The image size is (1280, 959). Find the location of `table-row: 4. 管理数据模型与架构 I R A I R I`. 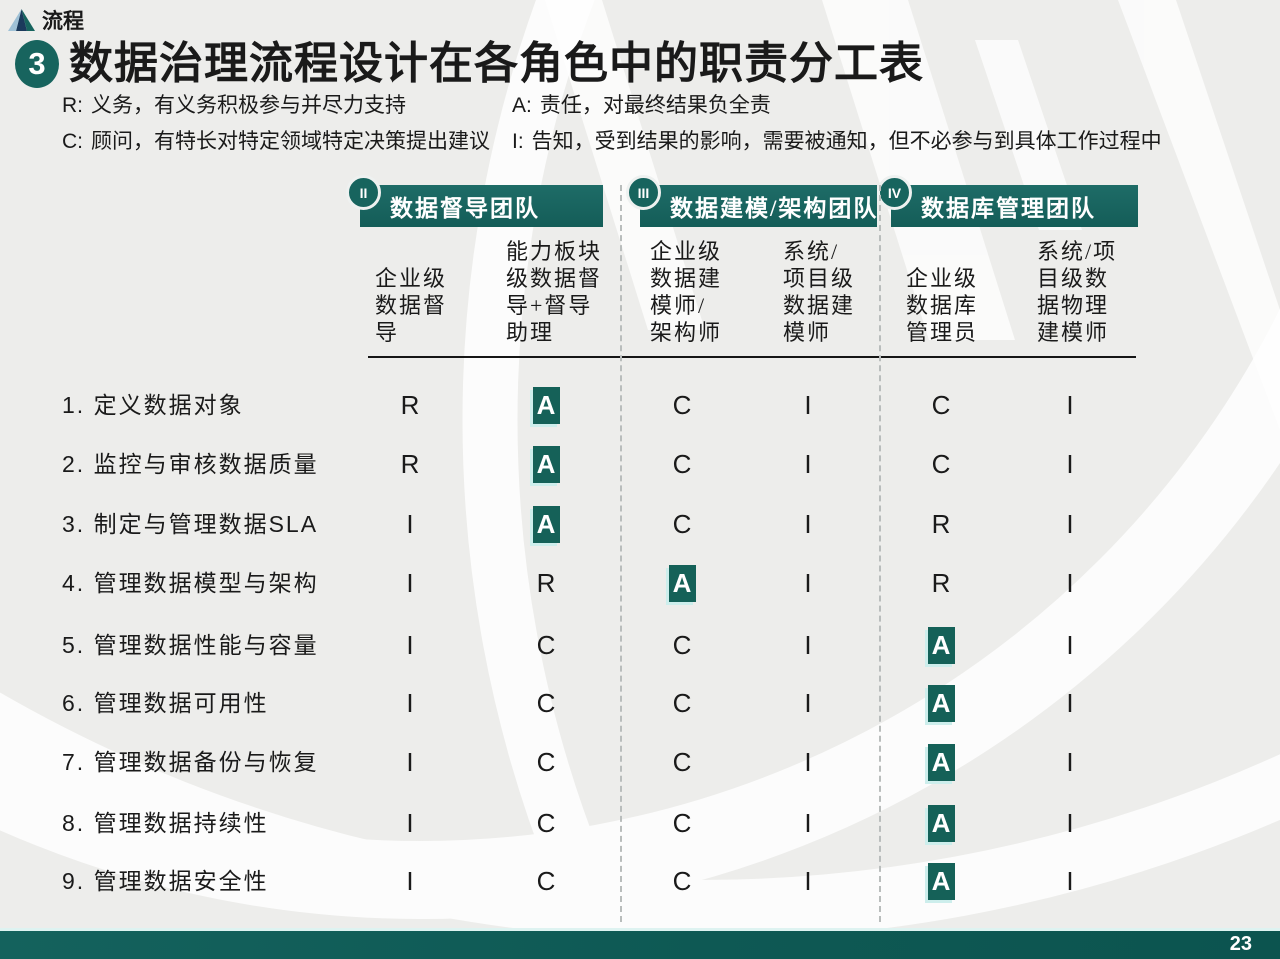

table-row: 4. 管理数据模型与架构 I R A I R I is located at coordinates (640, 583).